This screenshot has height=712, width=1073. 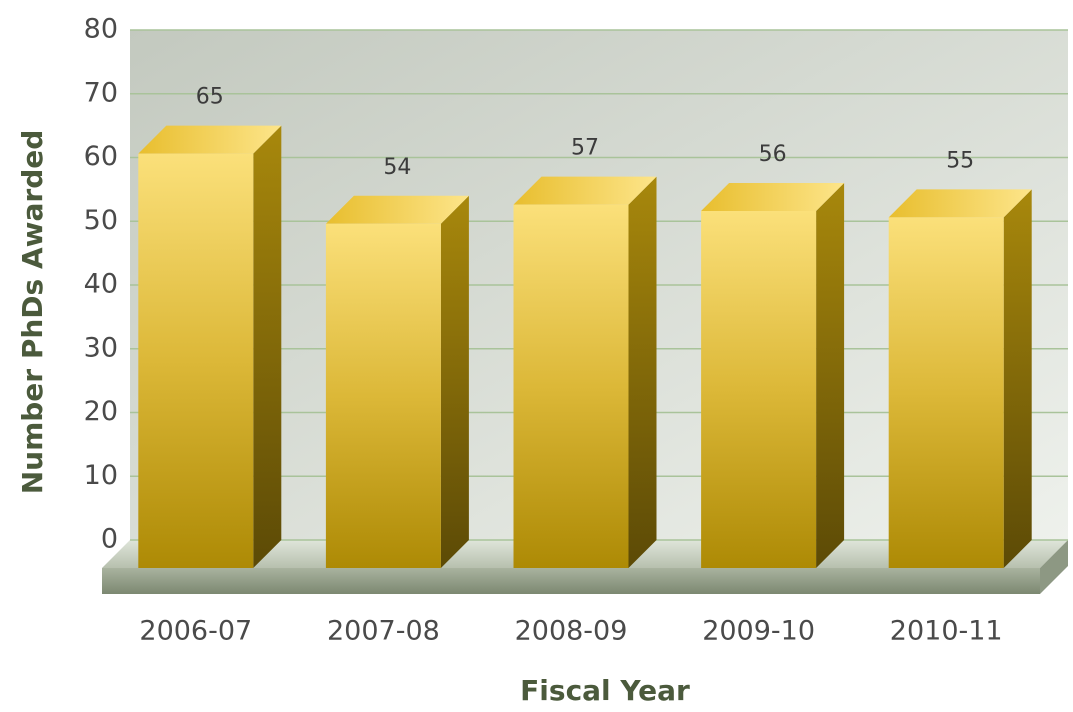 What do you see at coordinates (101, 411) in the screenshot?
I see `y-tick-label: 20` at bounding box center [101, 411].